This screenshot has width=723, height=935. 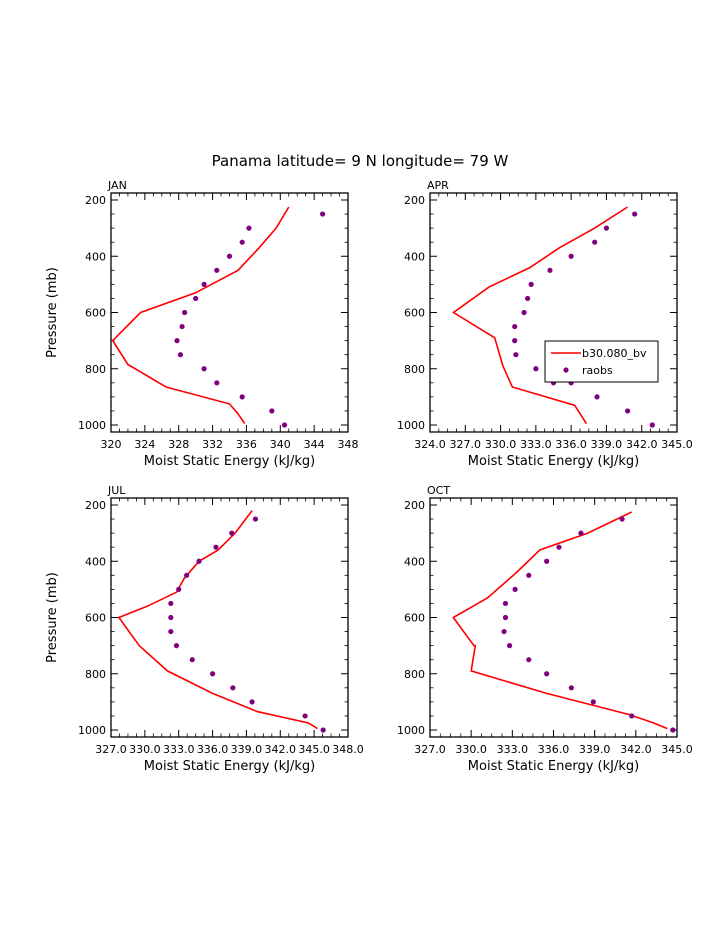 I want to click on panel-title: JUL, so click(x=116, y=490).